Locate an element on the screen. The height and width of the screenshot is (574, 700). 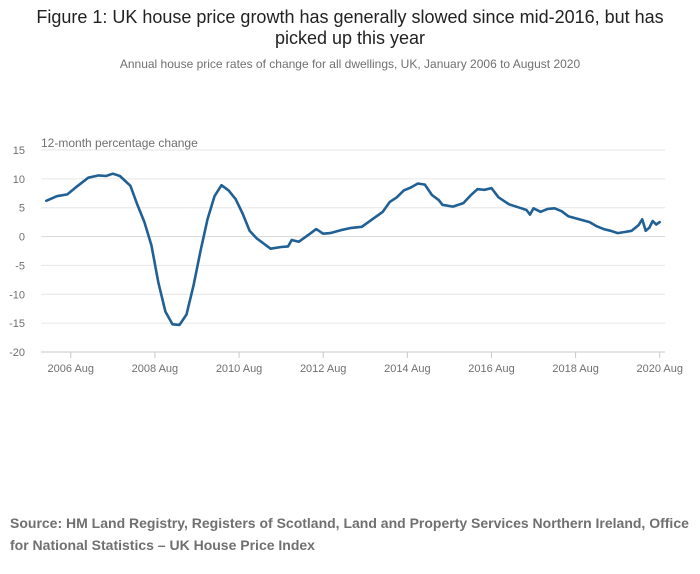
y-axis-label: 12-month percentage change is located at coordinates (119, 143).